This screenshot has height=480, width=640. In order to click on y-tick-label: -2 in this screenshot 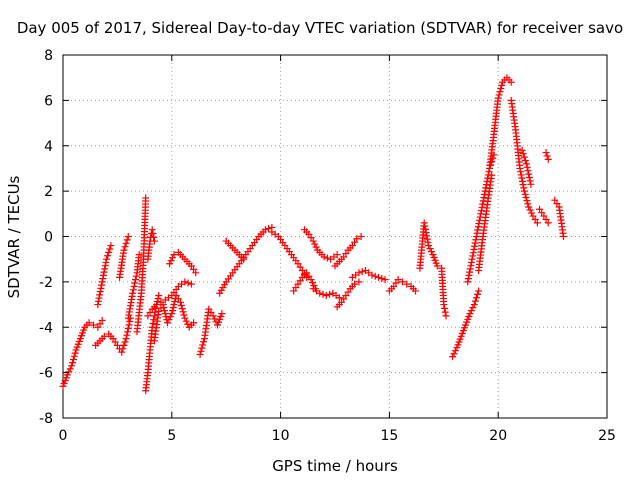, I will do `click(46, 283)`.